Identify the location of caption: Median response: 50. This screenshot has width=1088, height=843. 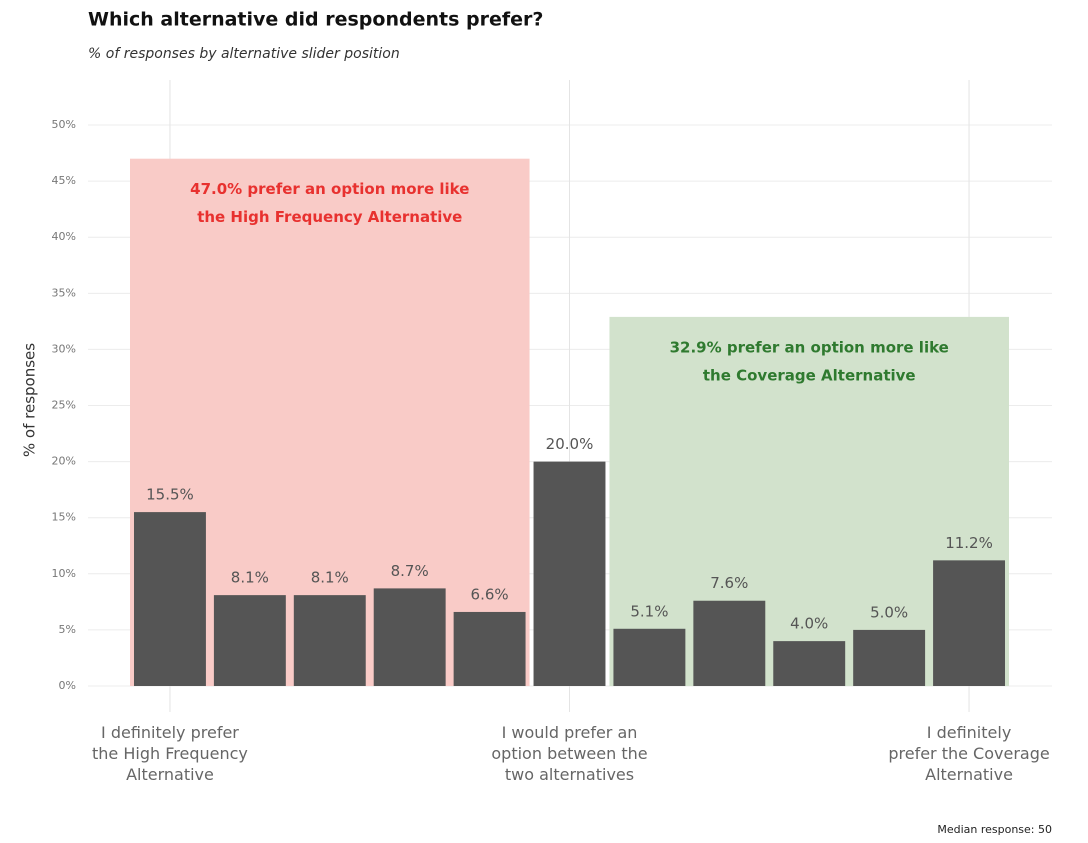
(994, 829).